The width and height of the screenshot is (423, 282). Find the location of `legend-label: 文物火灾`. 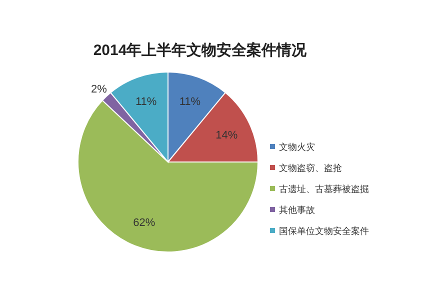

legend-label: 文物火灾 is located at coordinates (297, 147).